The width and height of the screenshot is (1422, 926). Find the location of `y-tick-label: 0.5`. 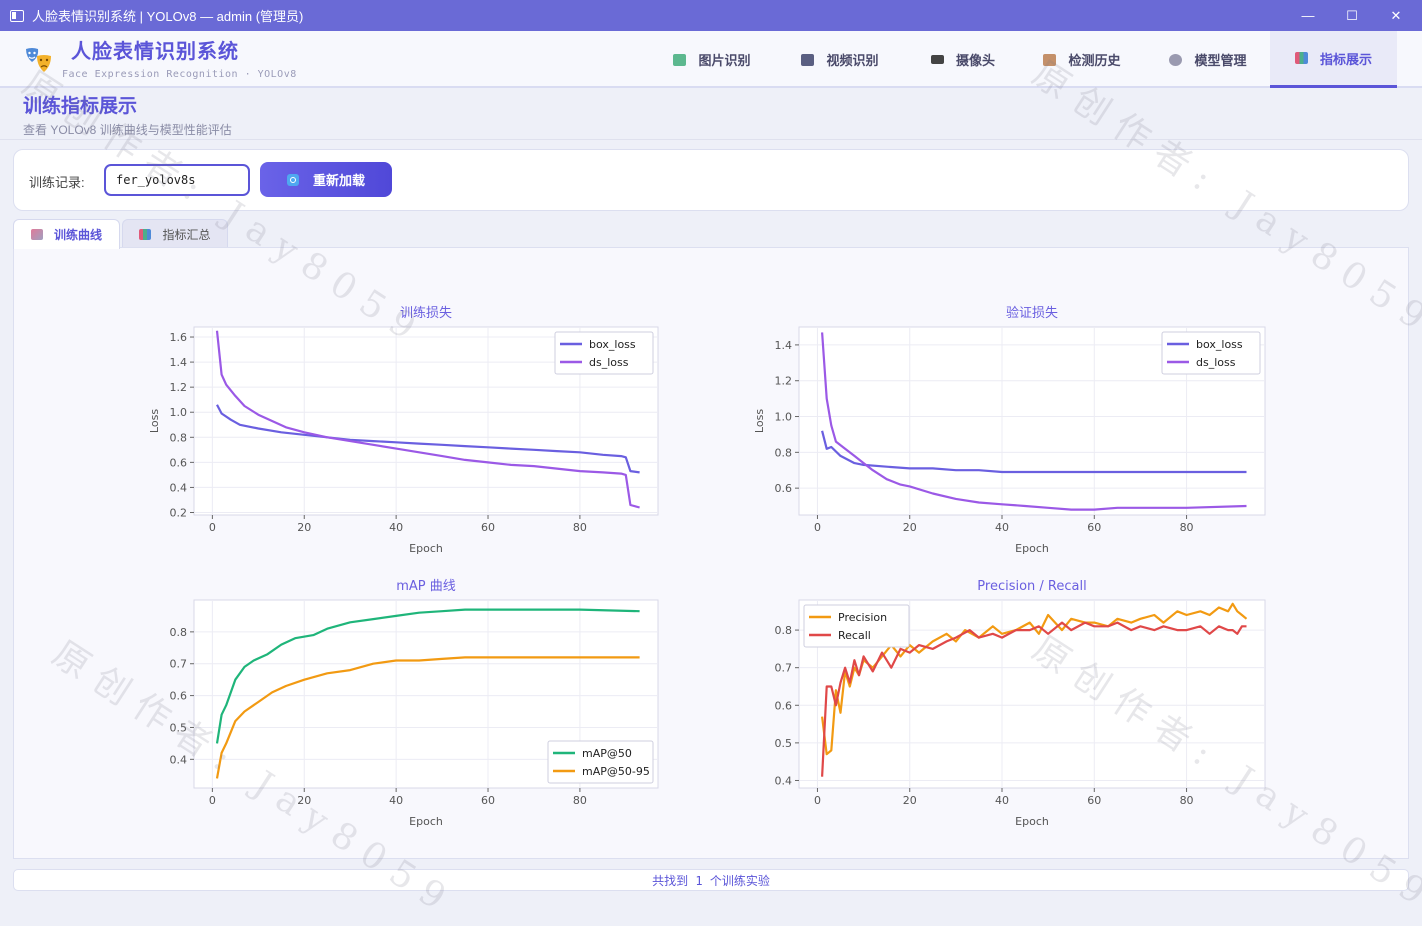

y-tick-label: 0.5 is located at coordinates (784, 743).